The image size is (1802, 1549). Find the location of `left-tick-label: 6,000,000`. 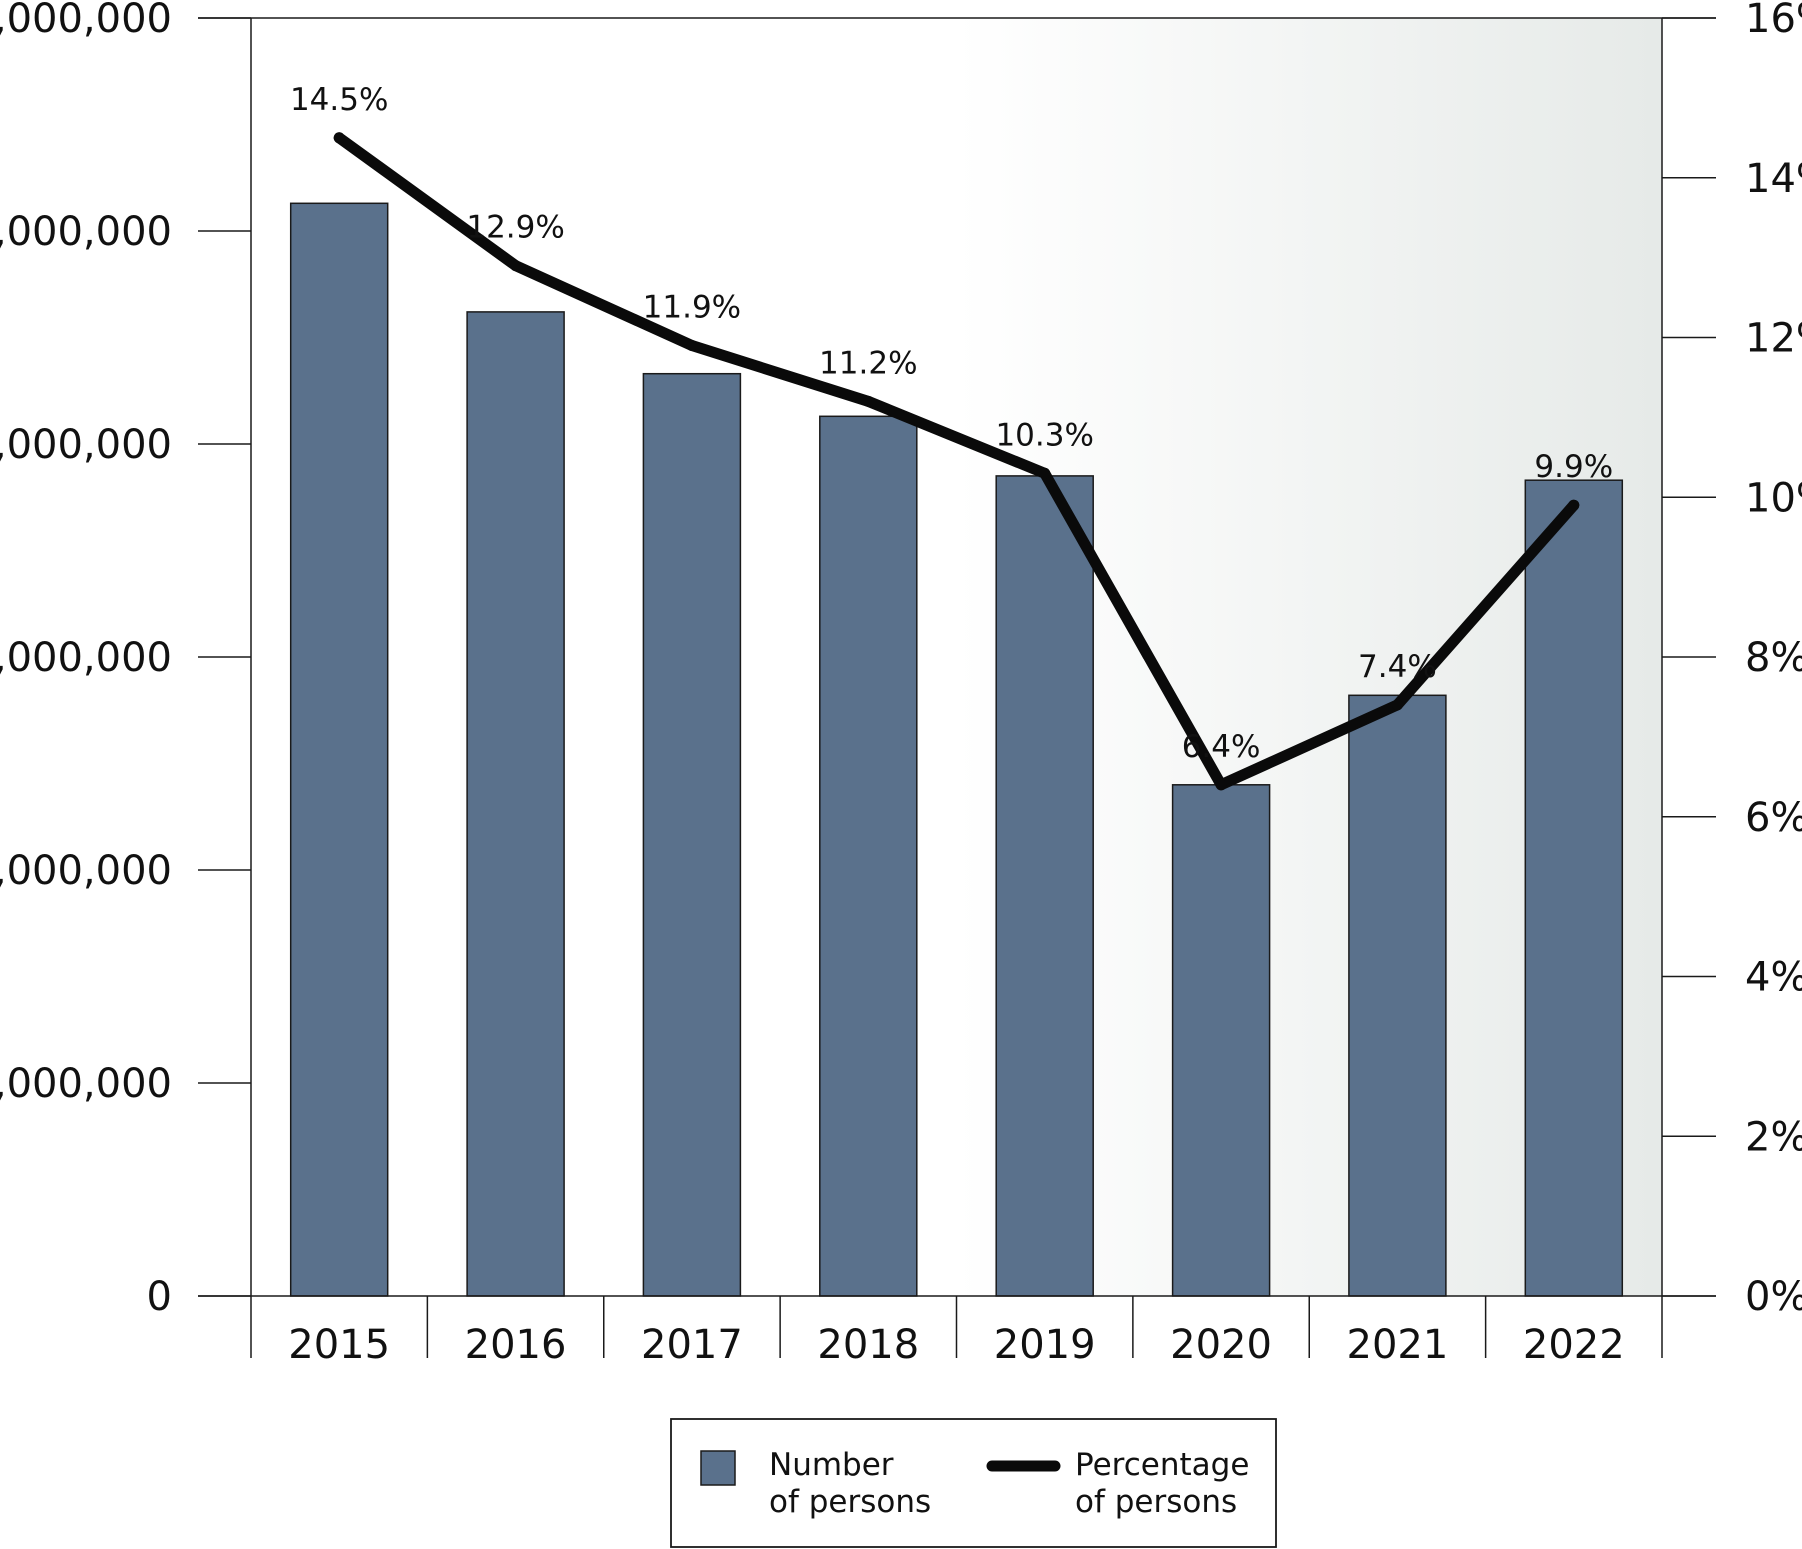

left-tick-label: 6,000,000 is located at coordinates (86, 21).